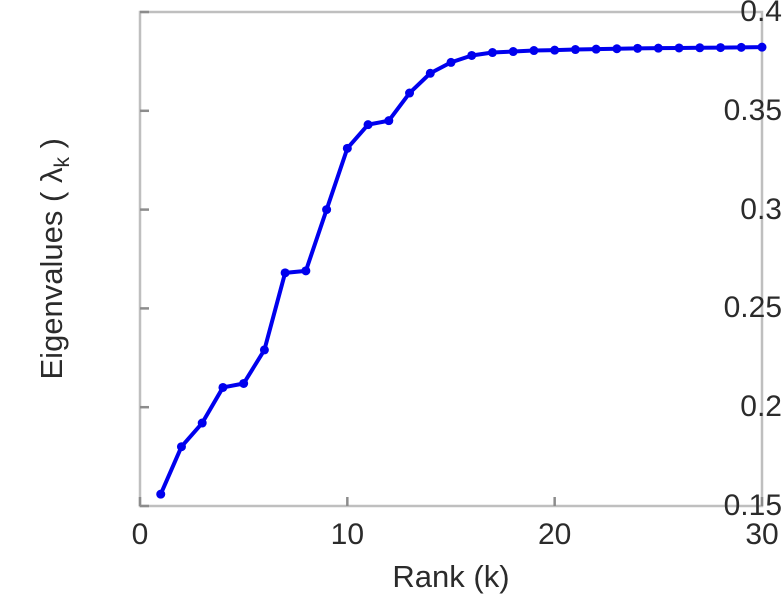 The height and width of the screenshot is (600, 782). Describe the element at coordinates (752, 308) in the screenshot. I see `y-tick-label: 0.25` at that location.